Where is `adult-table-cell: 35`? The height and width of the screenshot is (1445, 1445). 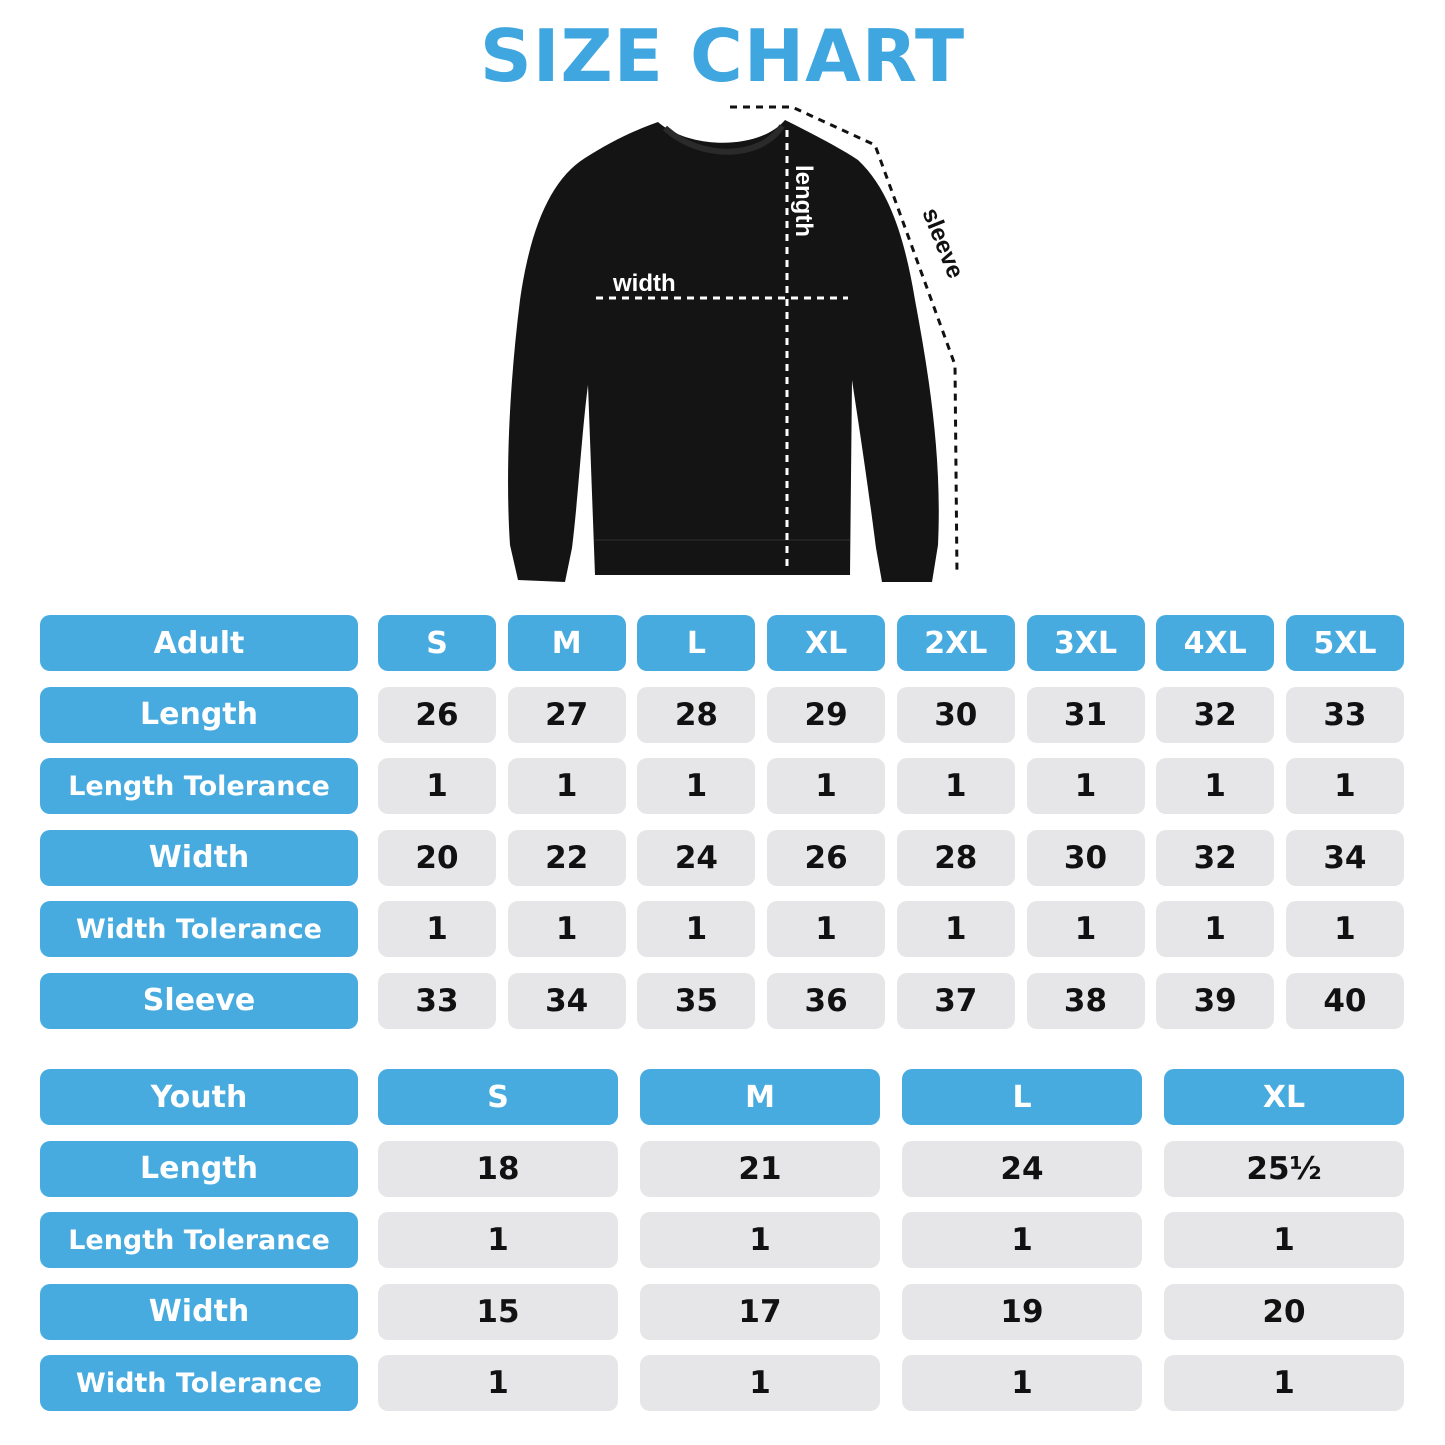 adult-table-cell: 35 is located at coordinates (696, 1000).